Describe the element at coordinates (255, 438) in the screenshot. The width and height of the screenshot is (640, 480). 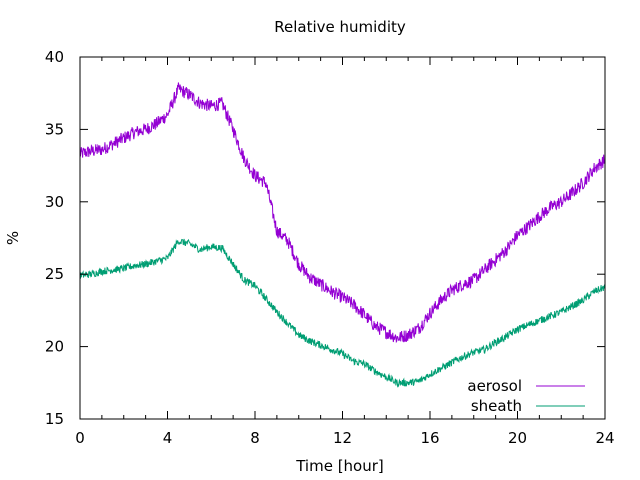
I see `x-tick-label: 8` at that location.